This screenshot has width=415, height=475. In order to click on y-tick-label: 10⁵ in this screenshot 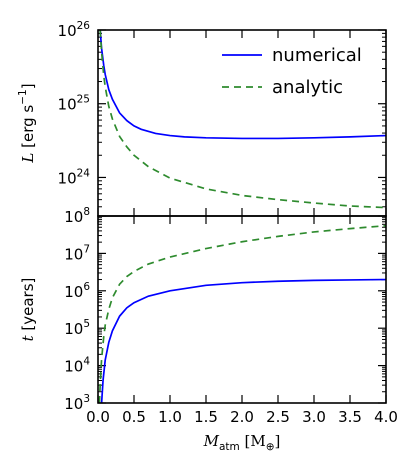, I will do `click(77, 328)`.